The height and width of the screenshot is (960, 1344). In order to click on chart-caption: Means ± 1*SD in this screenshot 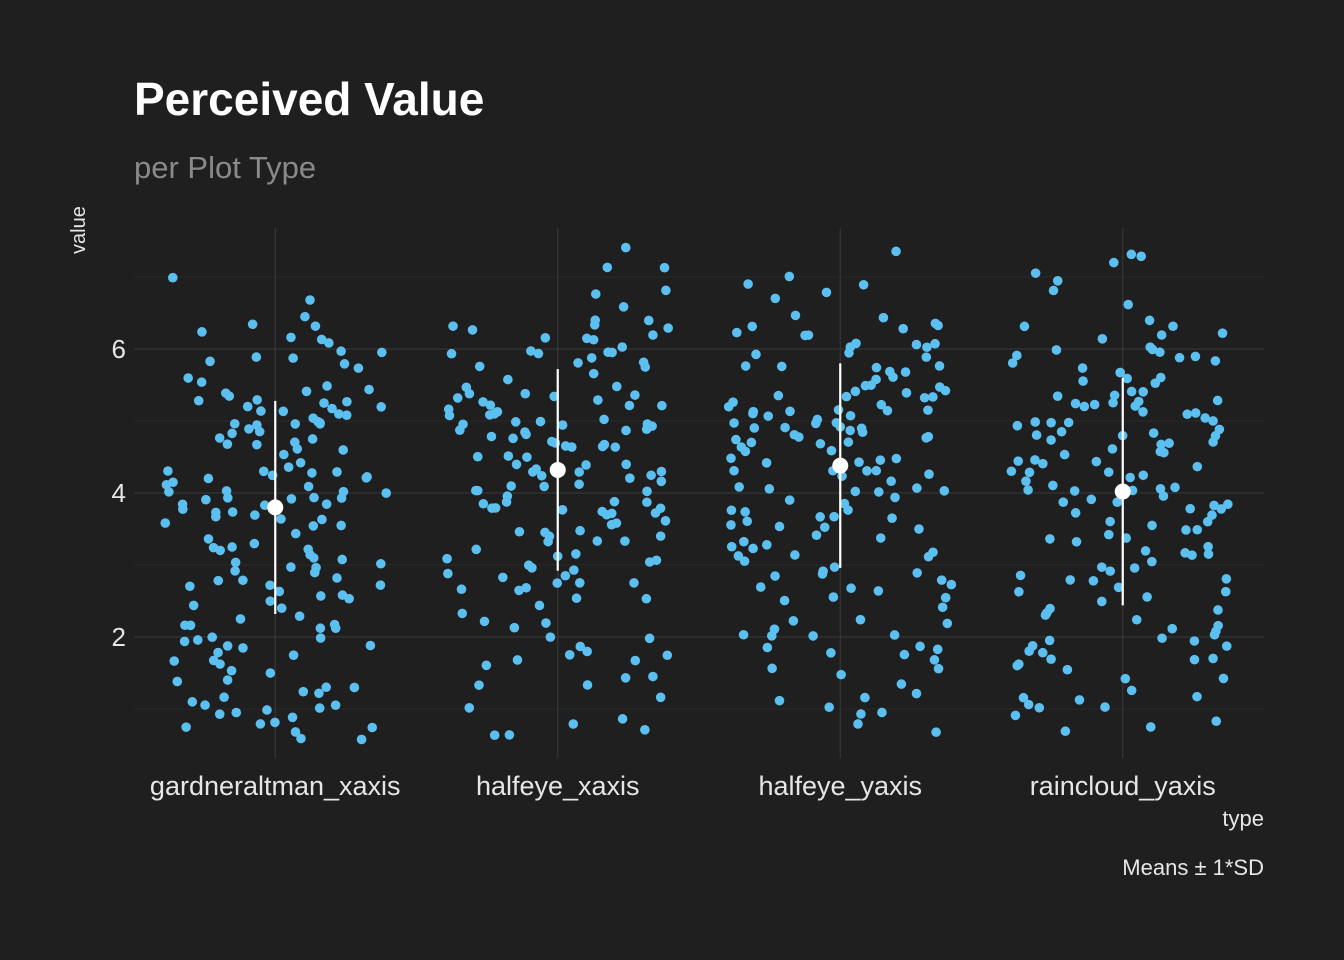, I will do `click(1193, 867)`.